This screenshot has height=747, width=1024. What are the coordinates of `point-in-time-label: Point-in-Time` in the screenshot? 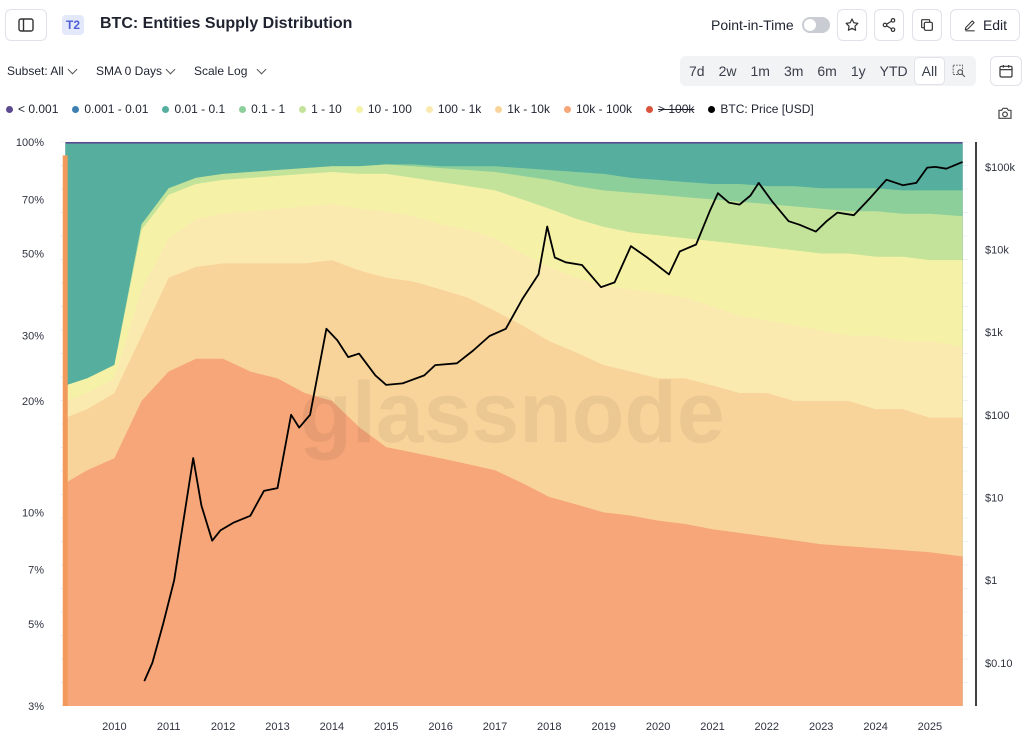 It's located at (752, 25).